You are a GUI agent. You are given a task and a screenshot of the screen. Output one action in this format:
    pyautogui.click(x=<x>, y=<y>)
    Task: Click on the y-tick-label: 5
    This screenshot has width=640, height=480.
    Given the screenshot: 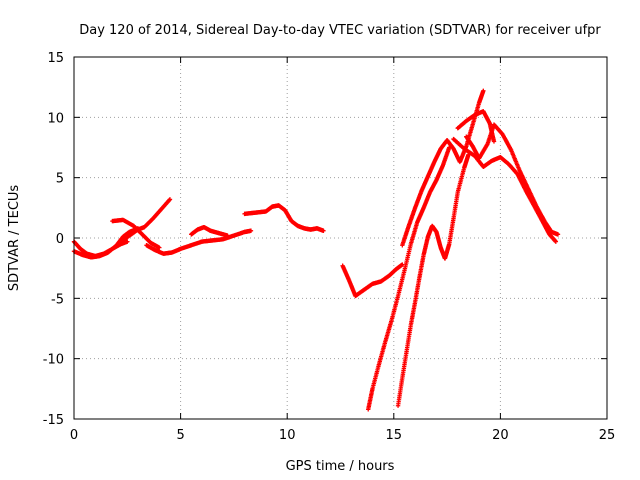 What is the action you would take?
    pyautogui.click(x=60, y=179)
    